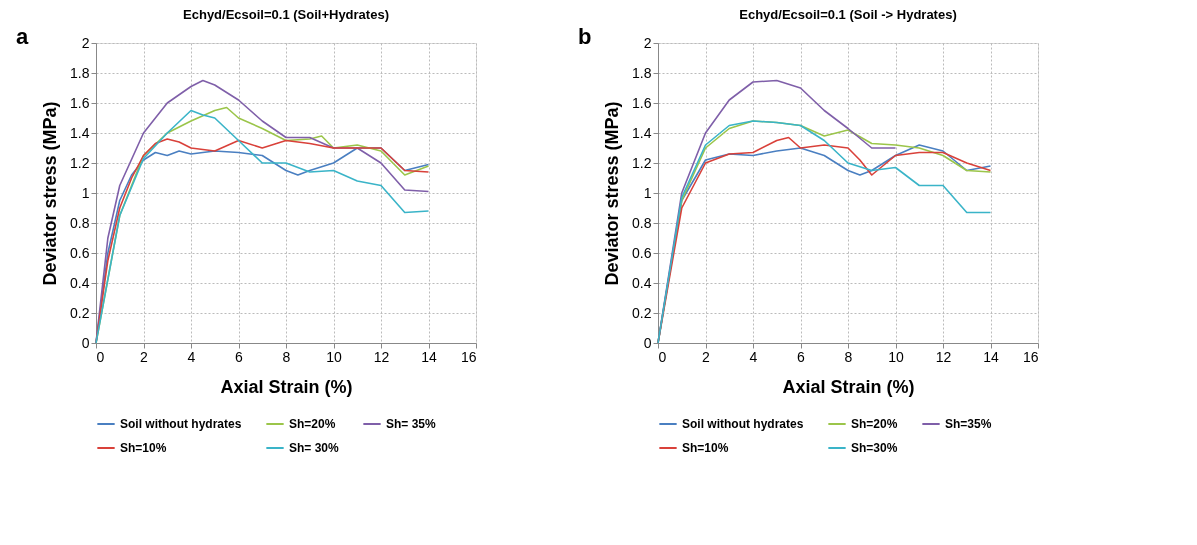  What do you see at coordinates (585, 36) in the screenshot?
I see `text: b` at bounding box center [585, 36].